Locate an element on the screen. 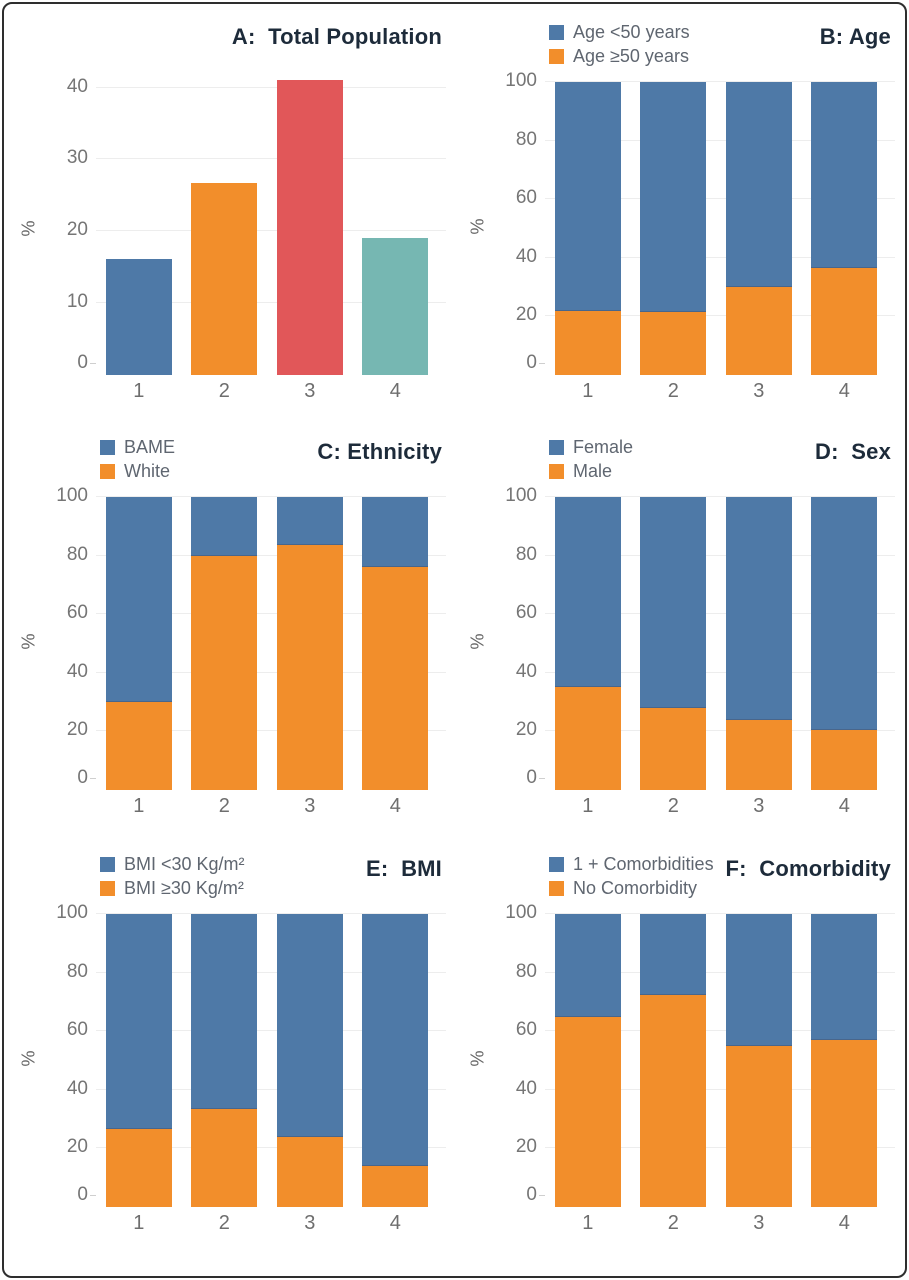 The image size is (909, 1280). panel-title: D: Sex is located at coordinates (853, 451).